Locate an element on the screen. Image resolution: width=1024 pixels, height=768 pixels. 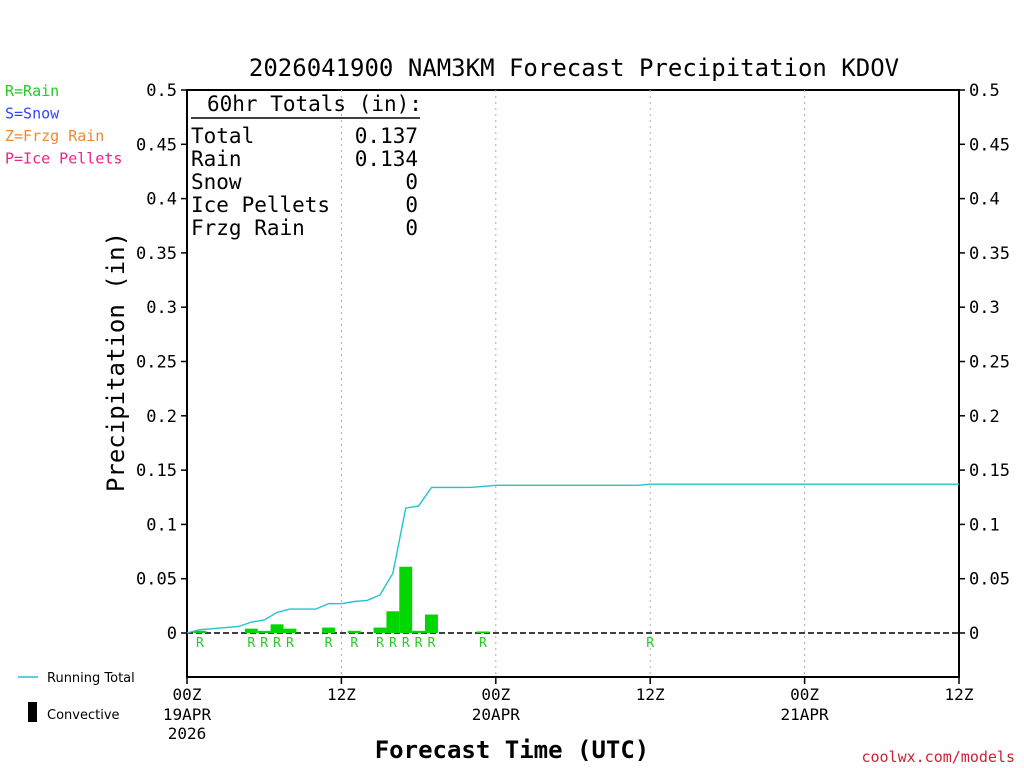
y-tick-label-right: 0.2 is located at coordinates (984, 417).